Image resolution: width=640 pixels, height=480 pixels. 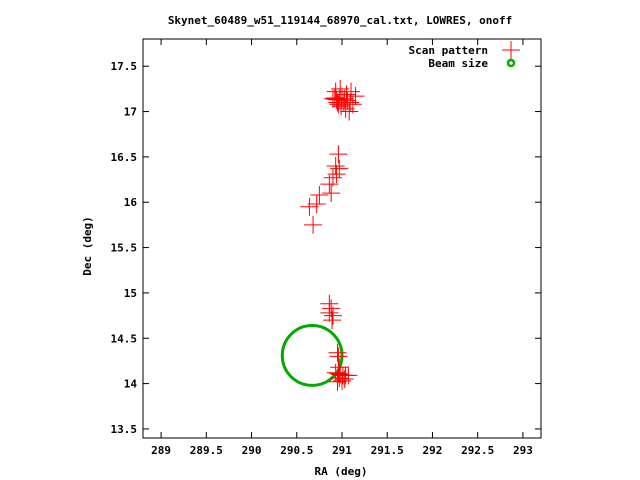 I want to click on x-axis-label: RA (deg), so click(x=341, y=471).